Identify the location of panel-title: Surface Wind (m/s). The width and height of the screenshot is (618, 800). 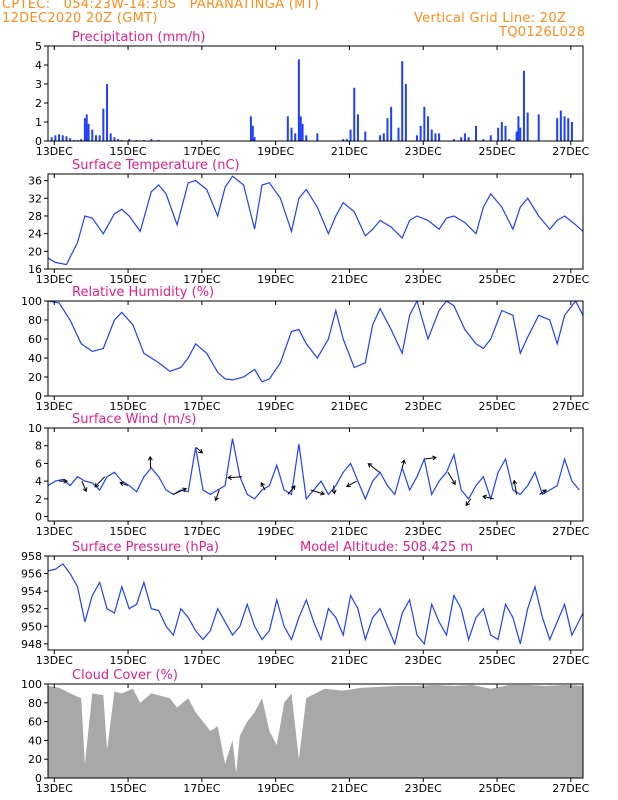
(134, 419).